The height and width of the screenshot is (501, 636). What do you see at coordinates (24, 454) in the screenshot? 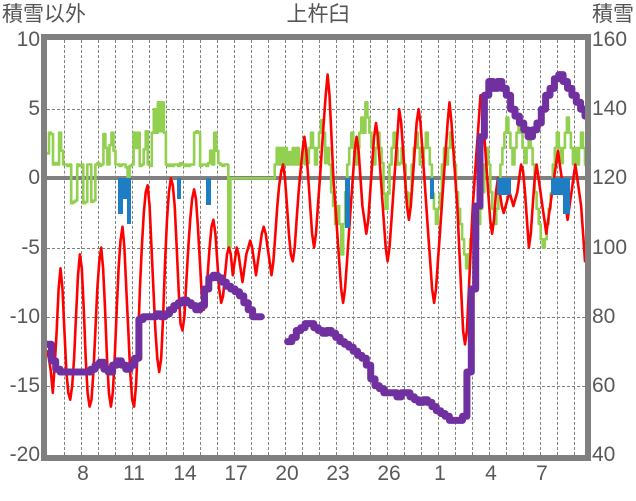
I see `y-tick-label-left: -20` at bounding box center [24, 454].